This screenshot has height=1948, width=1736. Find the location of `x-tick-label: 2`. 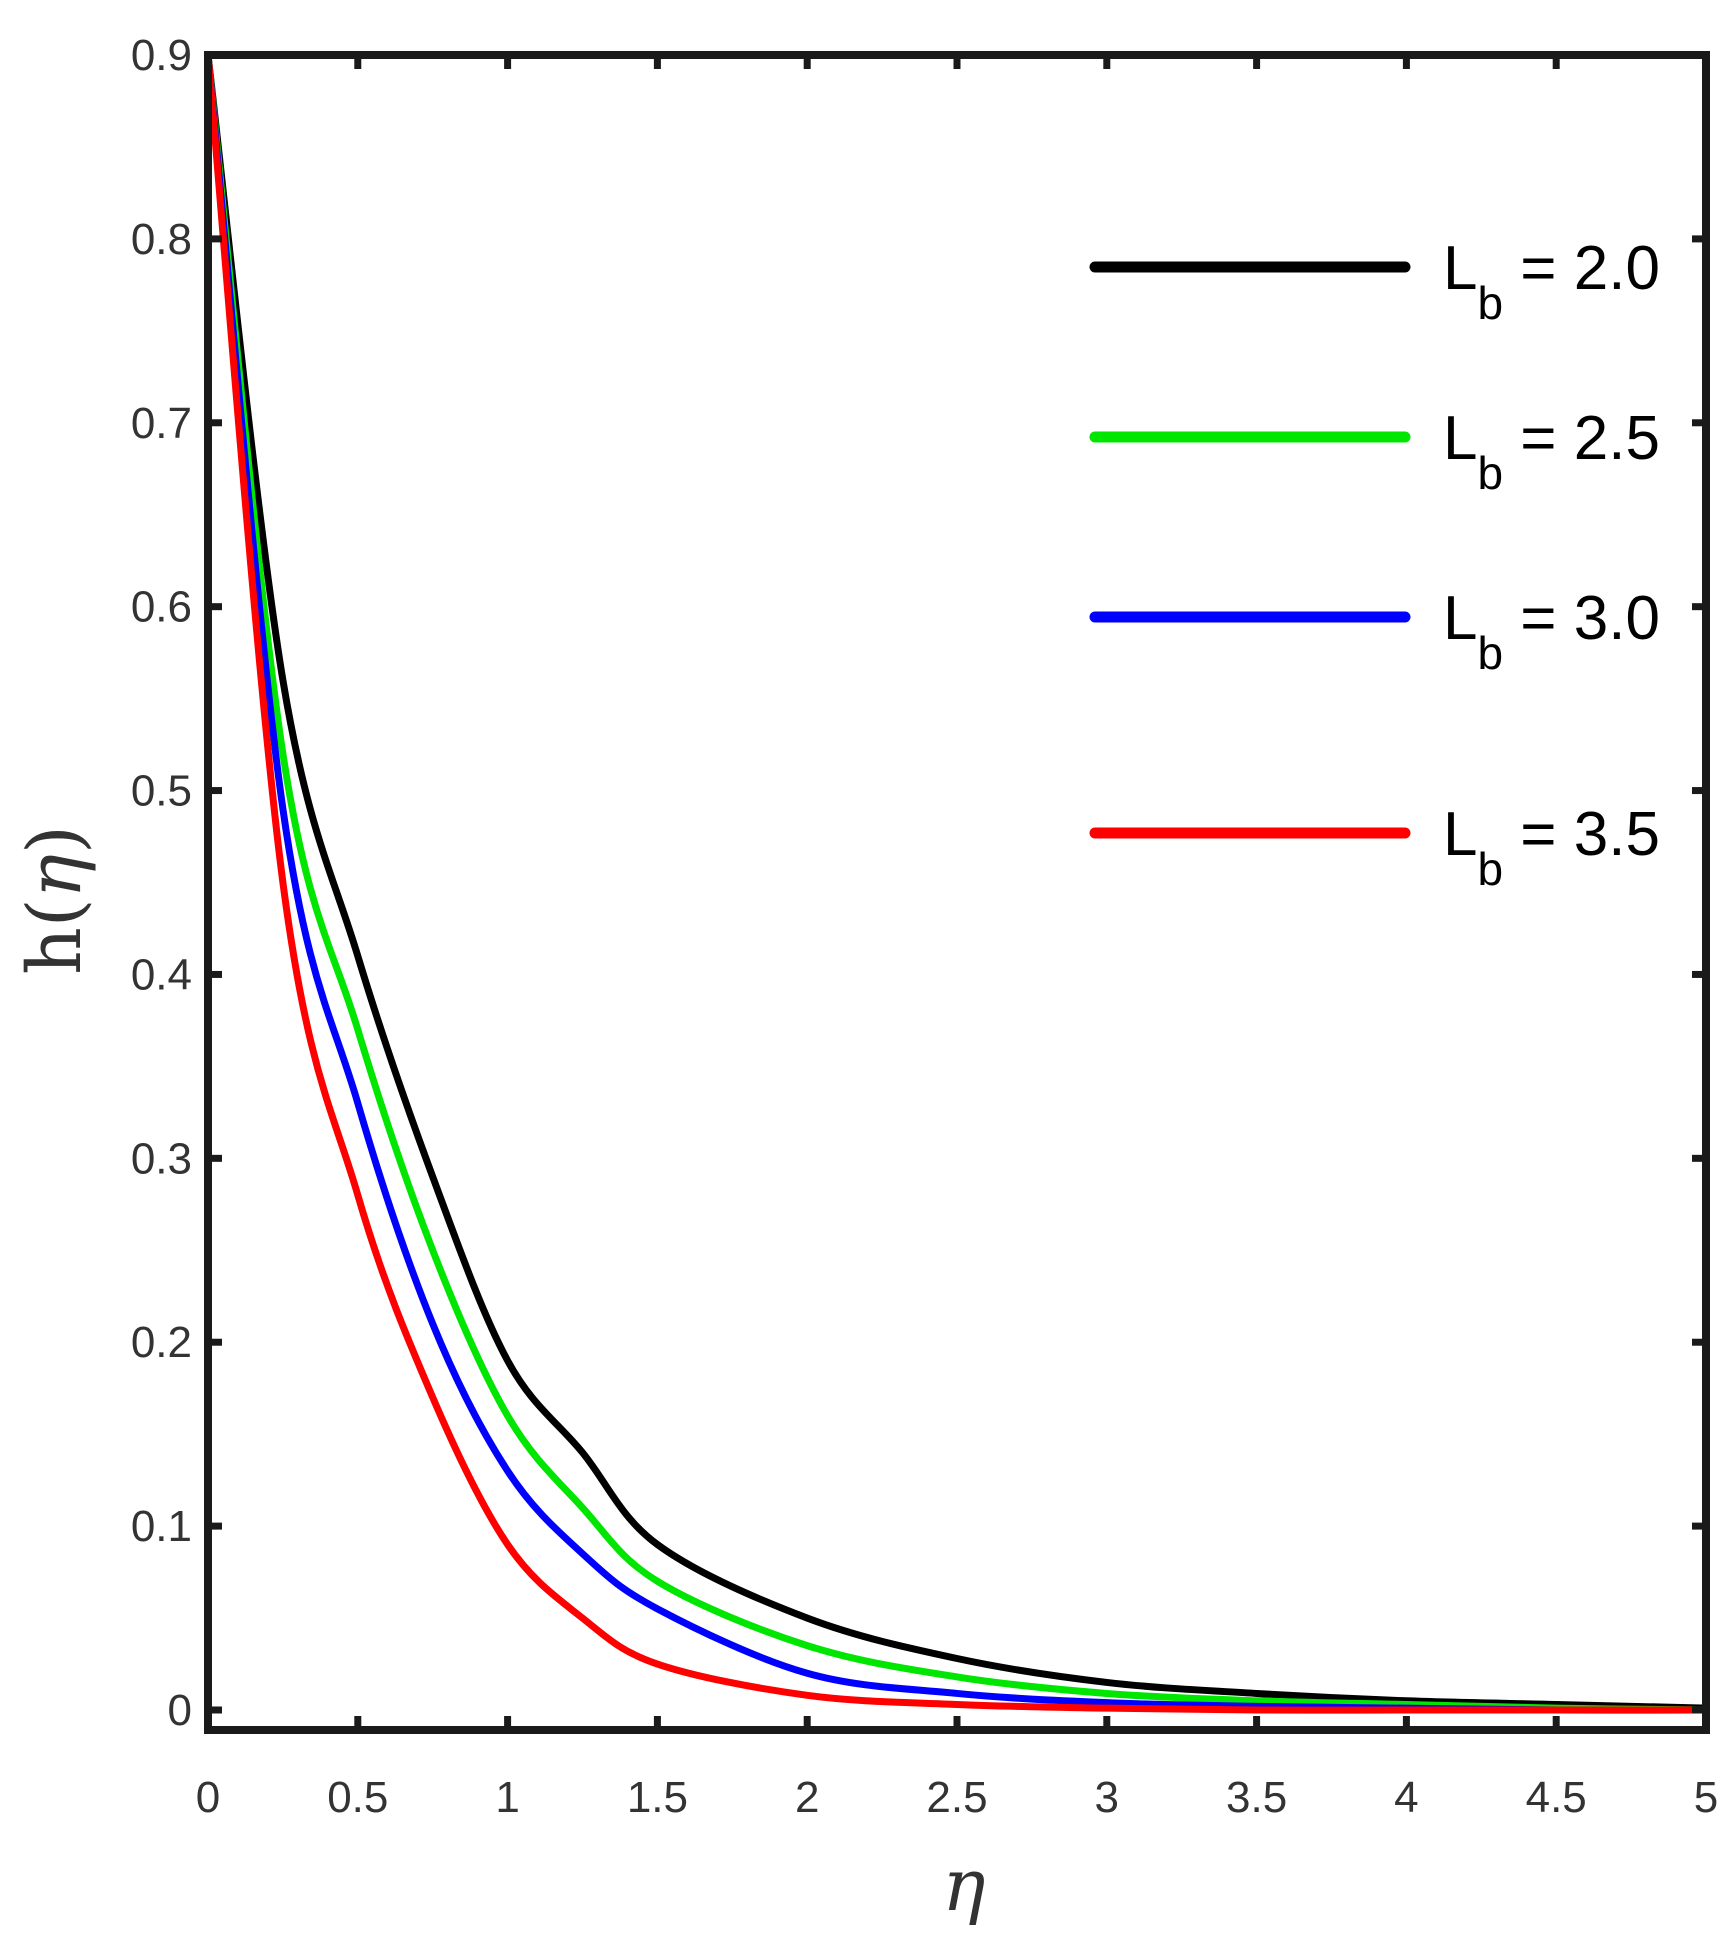

x-tick-label: 2 is located at coordinates (807, 1797).